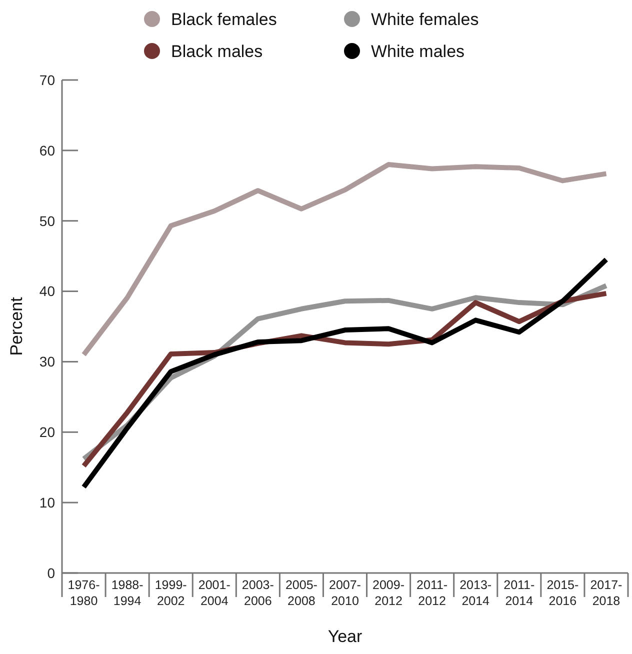 The height and width of the screenshot is (654, 632). What do you see at coordinates (170, 593) in the screenshot?
I see `x-tick-label: 1999- 2002` at bounding box center [170, 593].